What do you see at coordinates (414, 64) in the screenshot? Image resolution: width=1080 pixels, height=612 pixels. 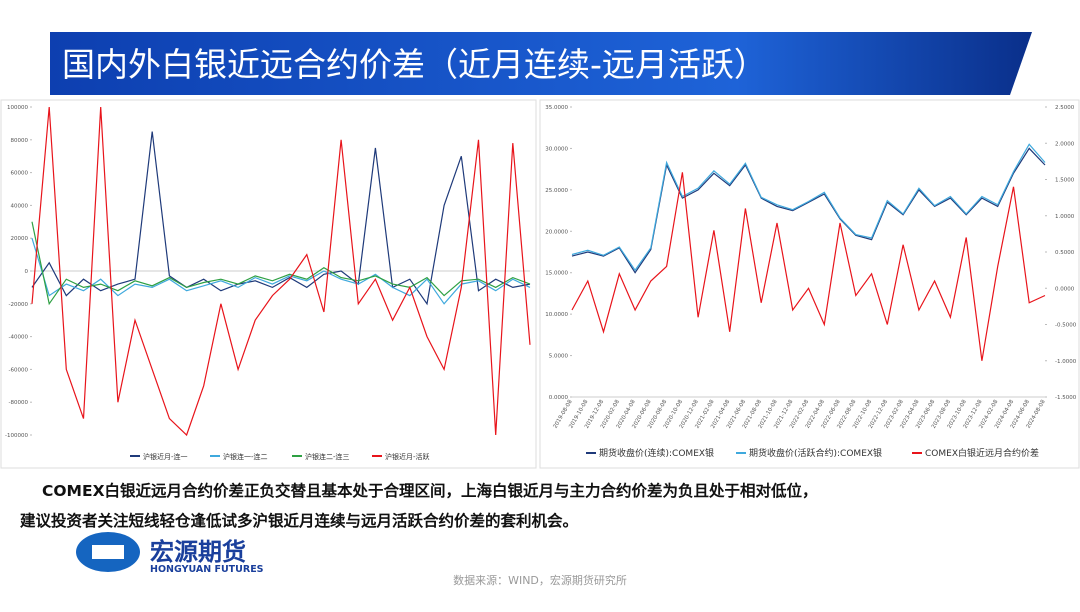 I see `title: 国内外白银近远合约价差（近月连续-远月活跃）` at bounding box center [414, 64].